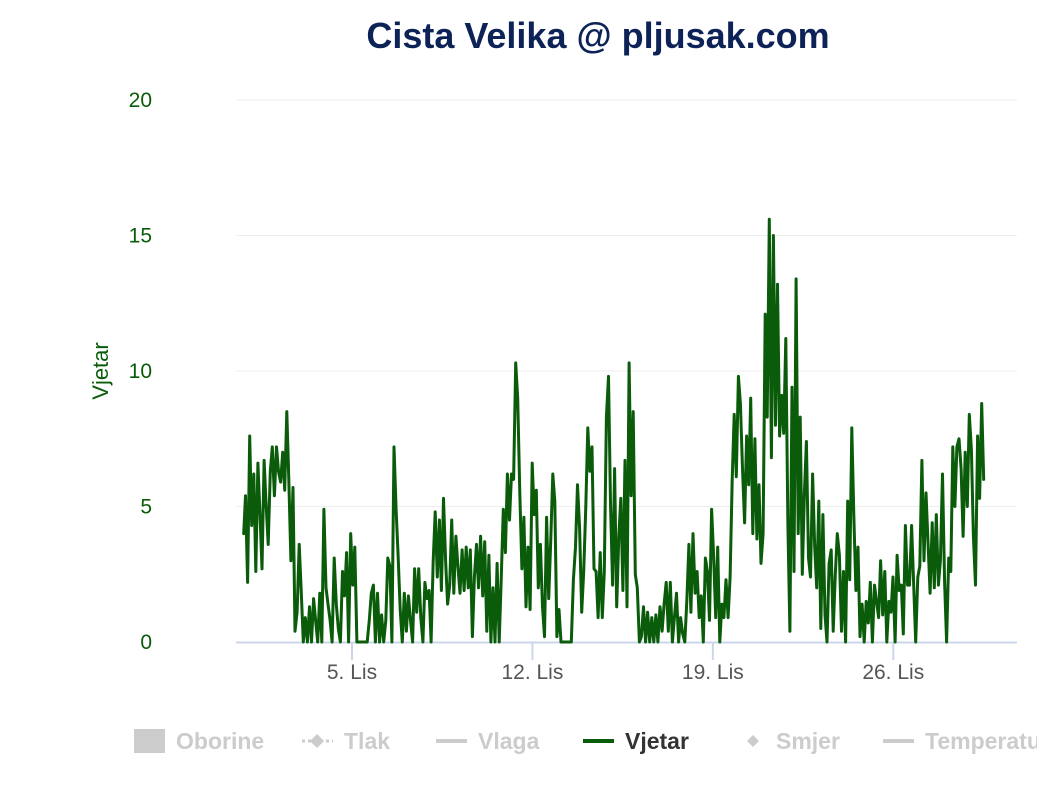 The image size is (1037, 800). What do you see at coordinates (367, 741) in the screenshot?
I see `legend-label: Tlak` at bounding box center [367, 741].